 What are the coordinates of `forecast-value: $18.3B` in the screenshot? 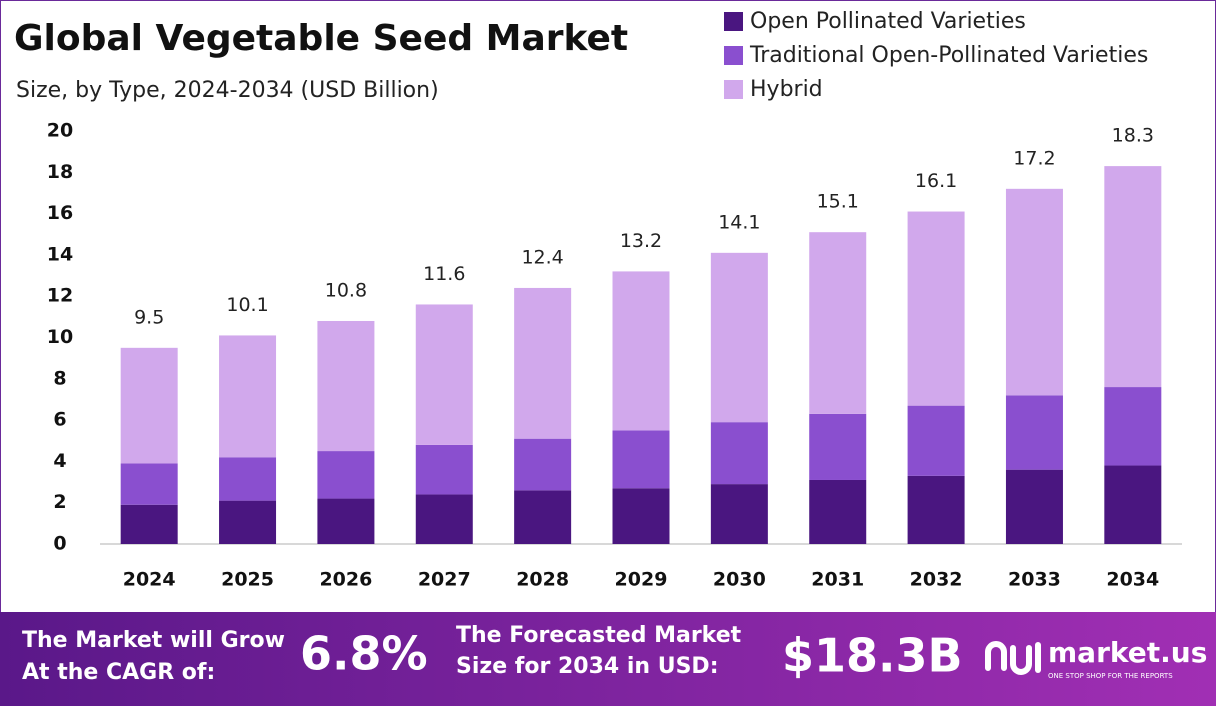 It's located at (872, 656).